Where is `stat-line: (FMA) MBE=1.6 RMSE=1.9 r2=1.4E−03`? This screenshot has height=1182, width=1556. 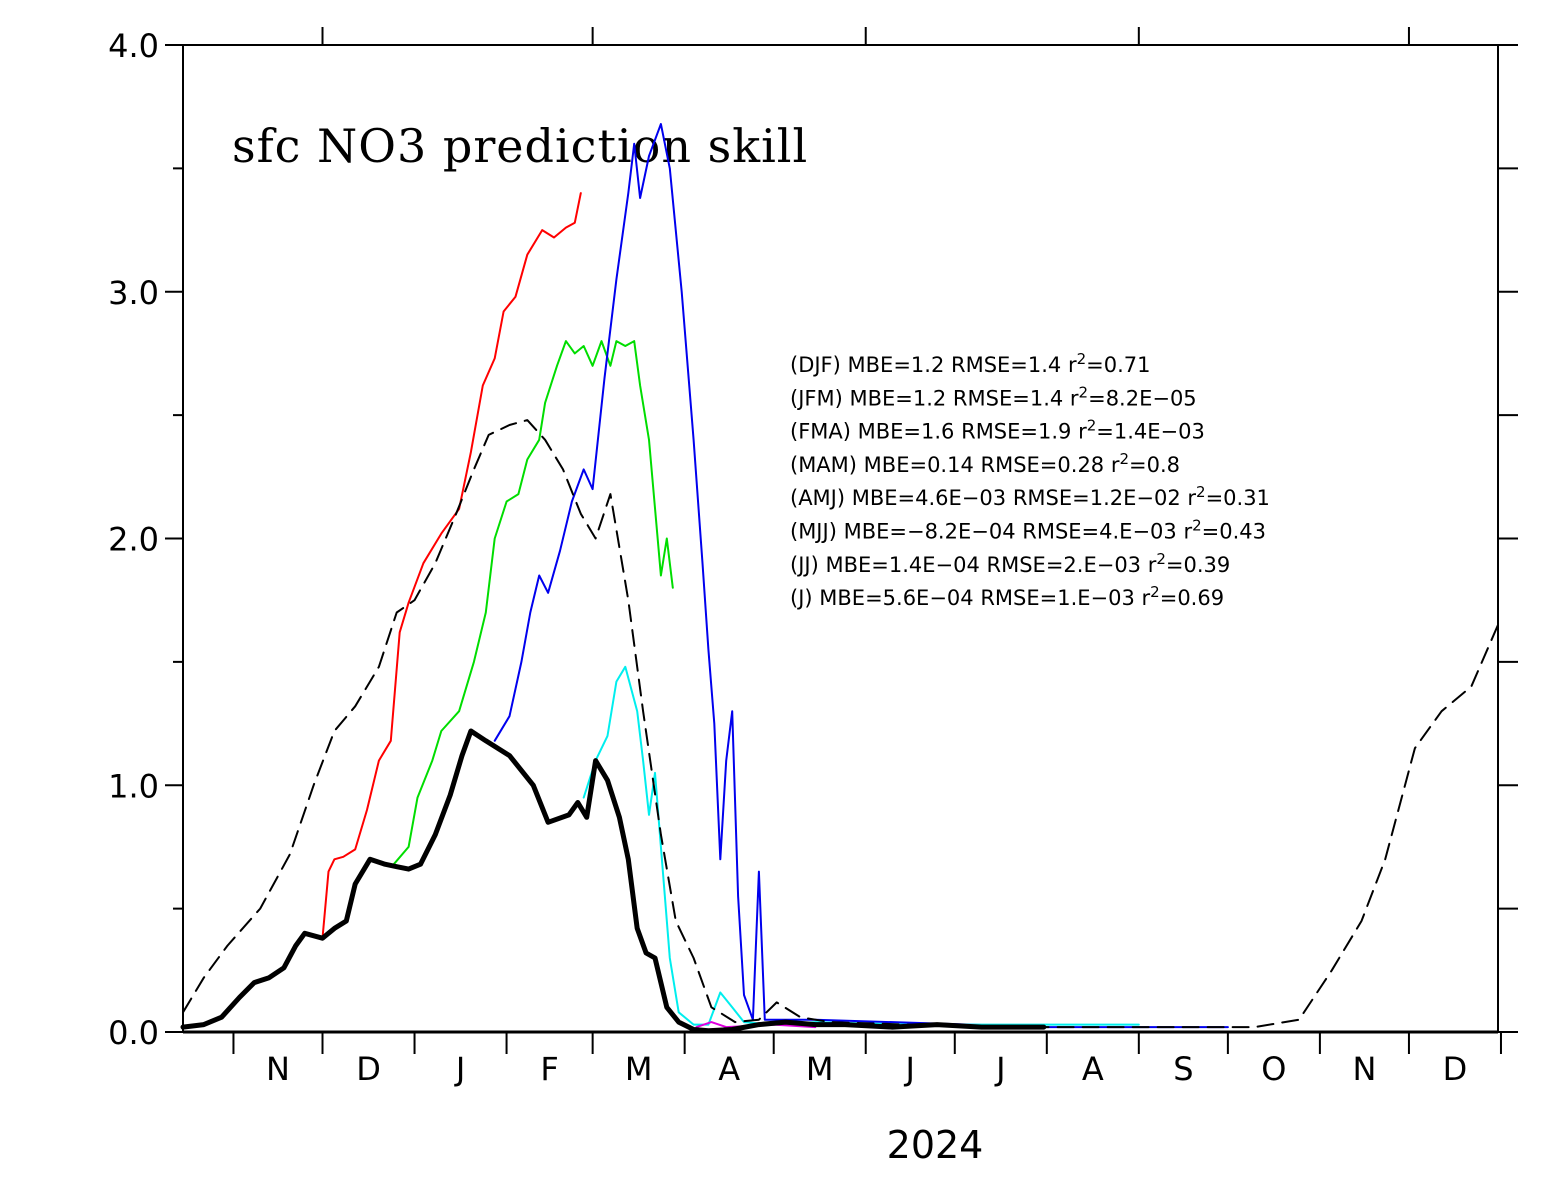 stat-line: (FMA) MBE=1.6 RMSE=1.9 r2=1.4E−03 is located at coordinates (997, 430).